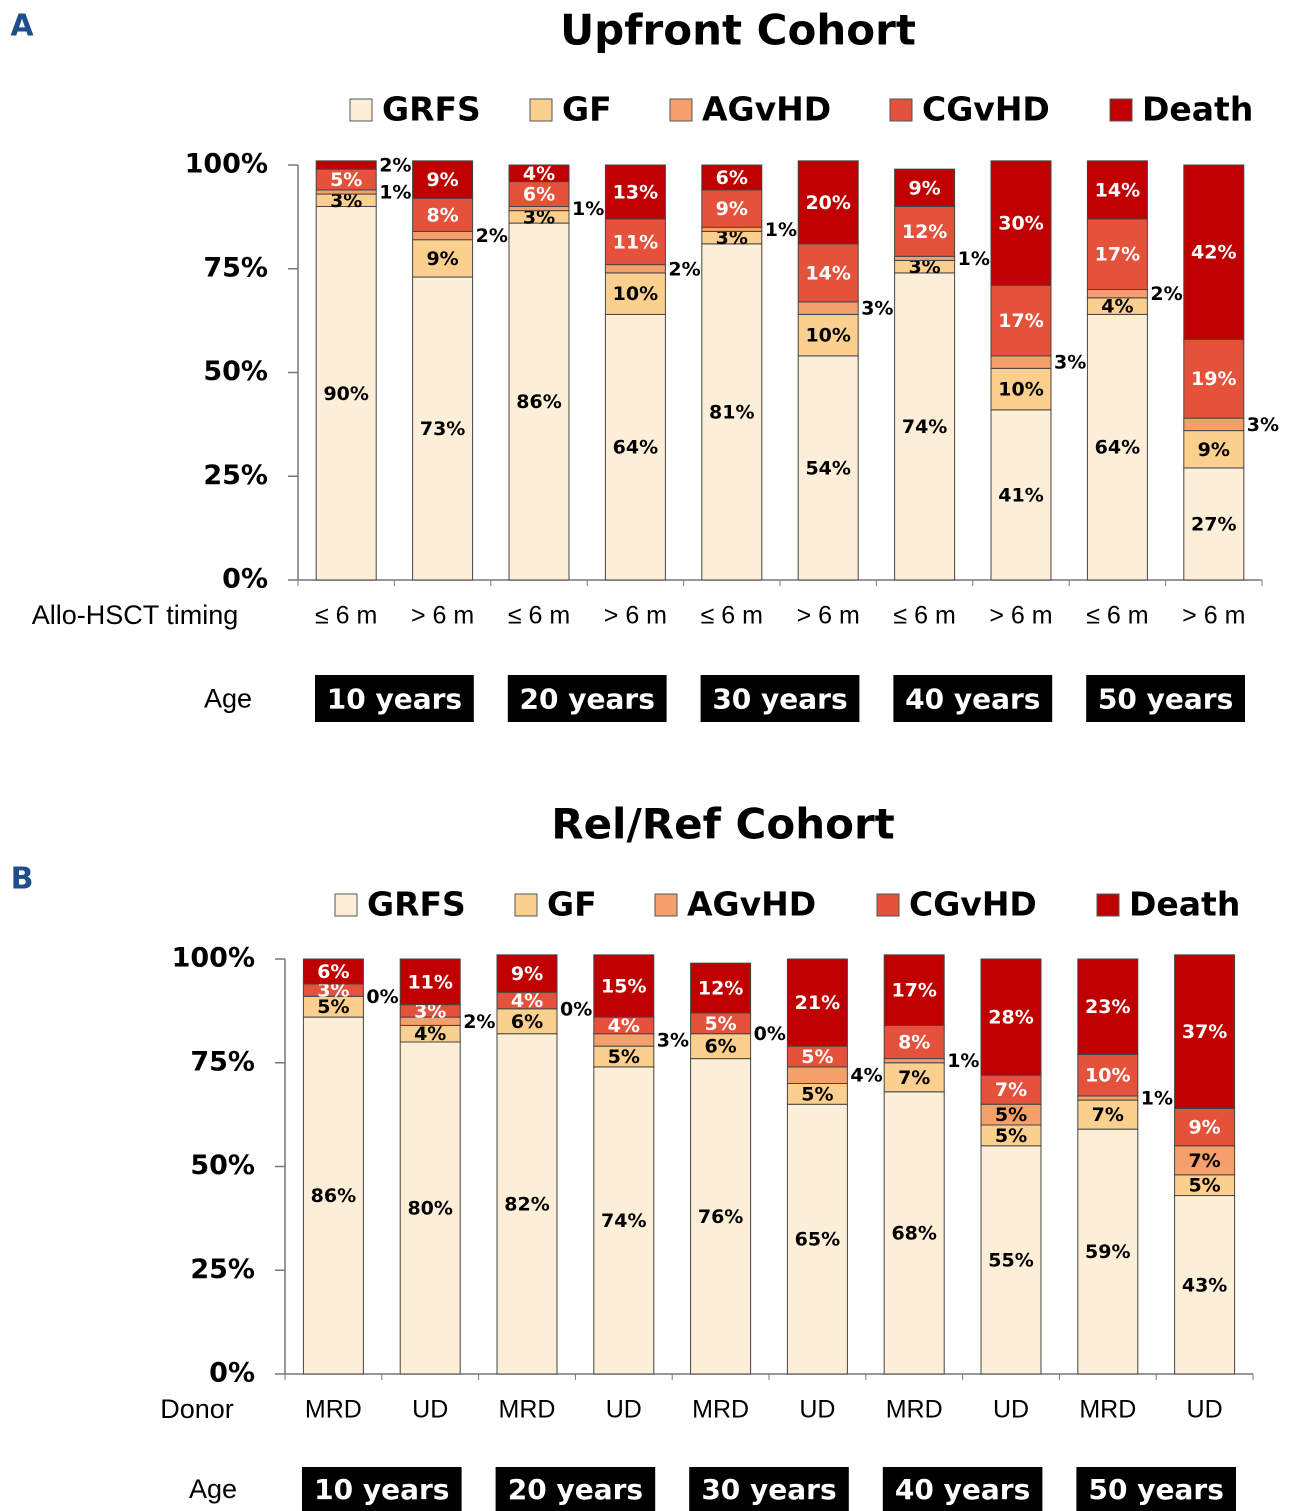  I want to click on y-tick-label: 25%, so click(235, 475).